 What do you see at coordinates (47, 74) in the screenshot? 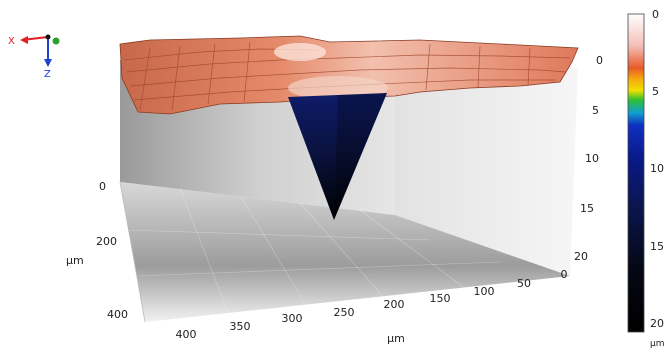
I see `gizmo-z-label: Z` at bounding box center [47, 74].